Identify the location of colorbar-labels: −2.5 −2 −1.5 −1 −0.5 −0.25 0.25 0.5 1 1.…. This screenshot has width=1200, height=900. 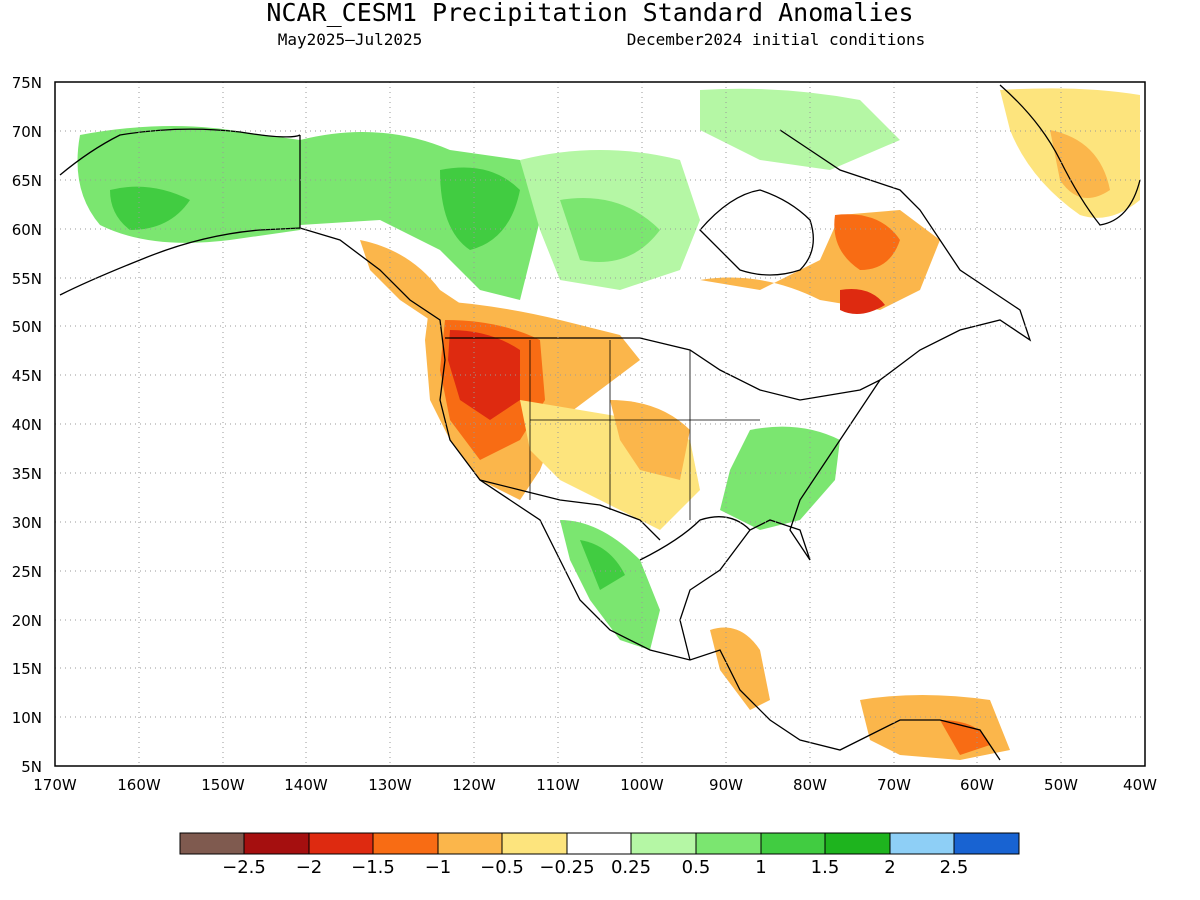
(595, 867).